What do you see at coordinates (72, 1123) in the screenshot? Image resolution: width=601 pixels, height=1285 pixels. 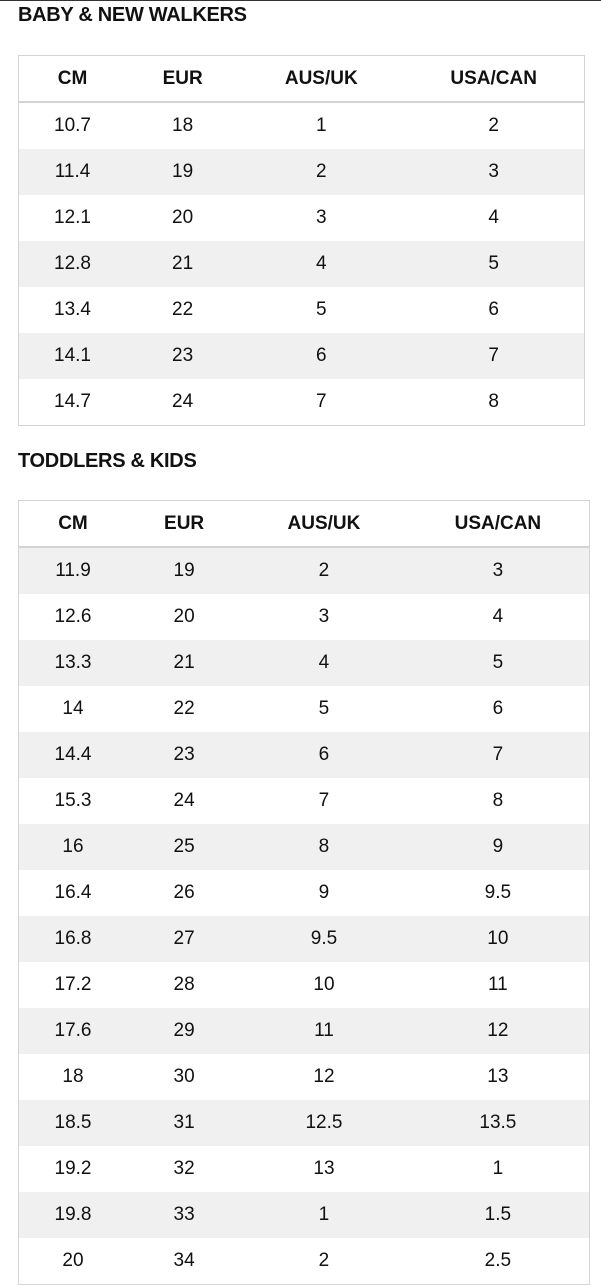 I see `cell-cm: 18.5` at bounding box center [72, 1123].